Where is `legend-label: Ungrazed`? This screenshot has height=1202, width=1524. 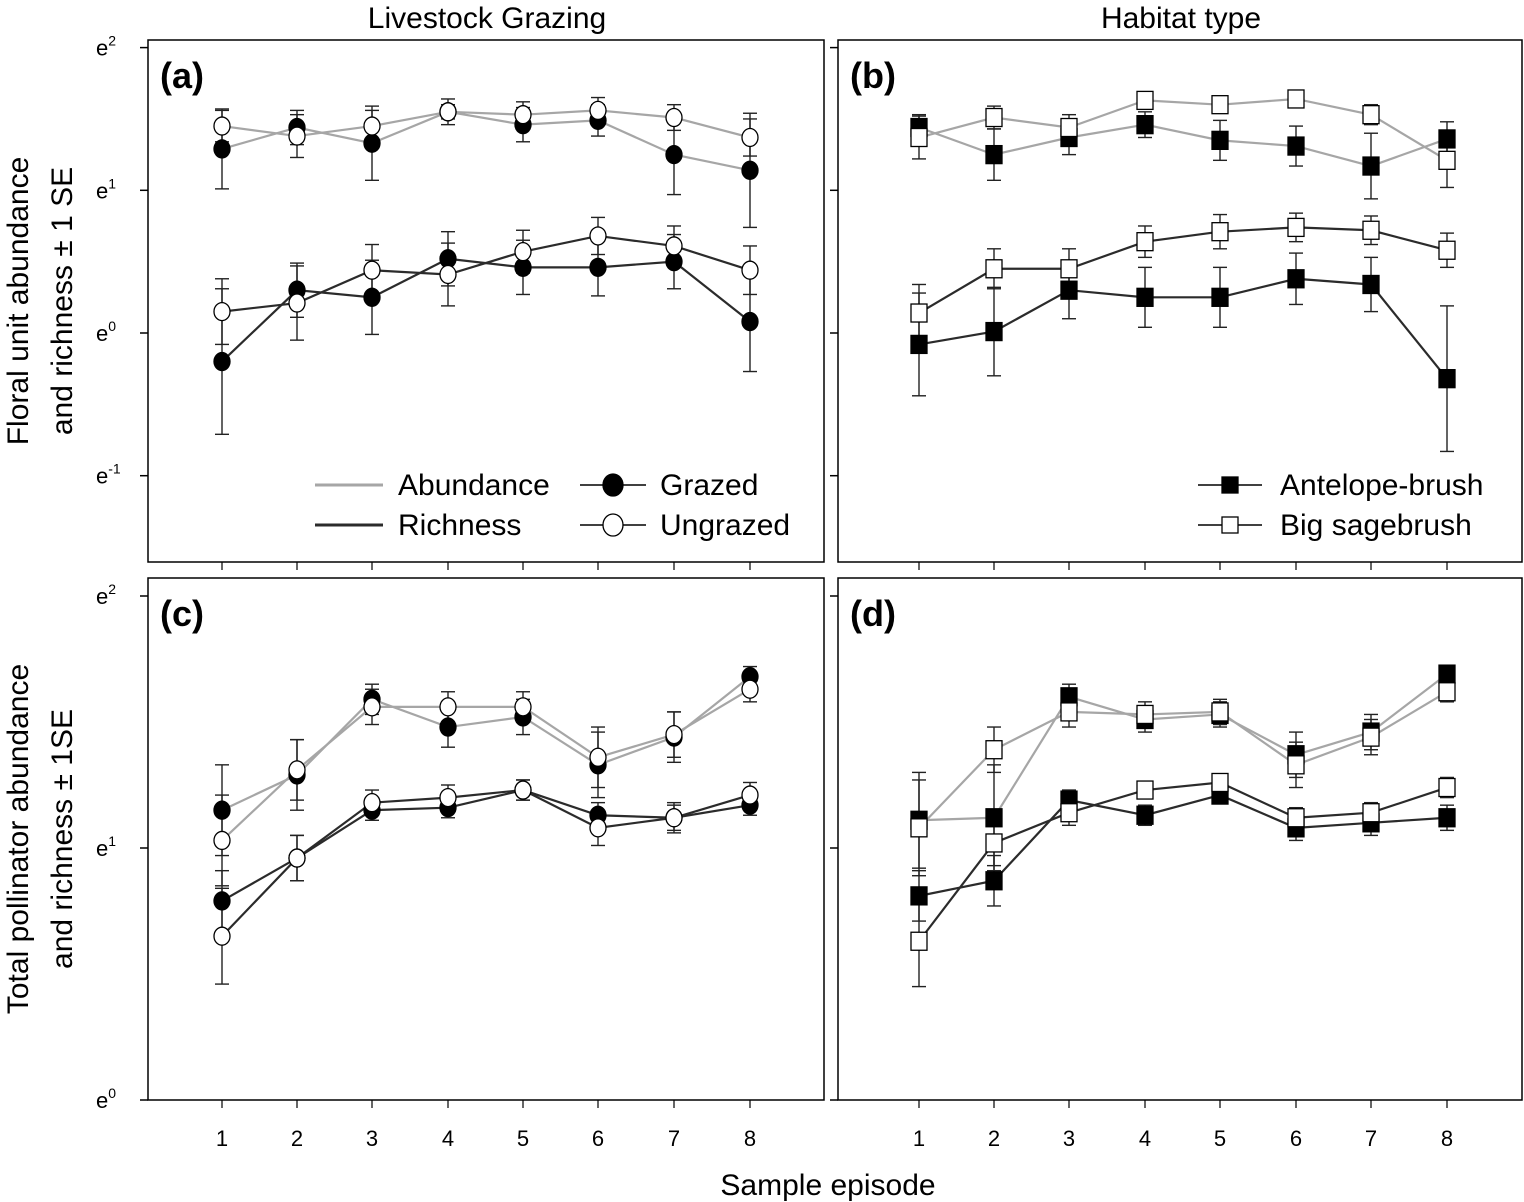 legend-label: Ungrazed is located at coordinates (725, 525).